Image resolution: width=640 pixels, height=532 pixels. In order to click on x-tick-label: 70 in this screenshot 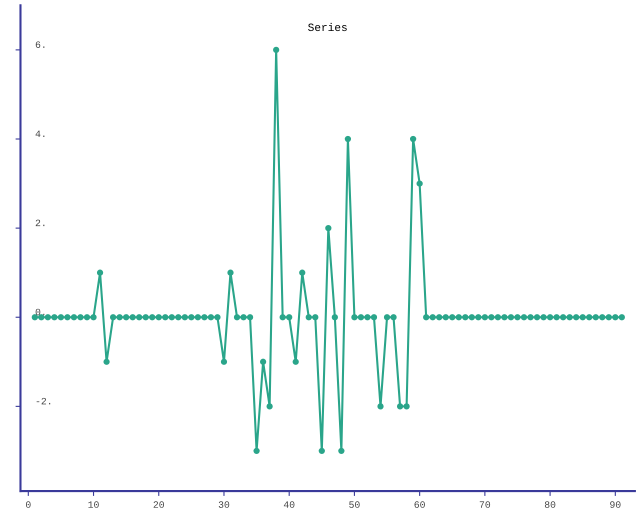, I will do `click(485, 504)`.